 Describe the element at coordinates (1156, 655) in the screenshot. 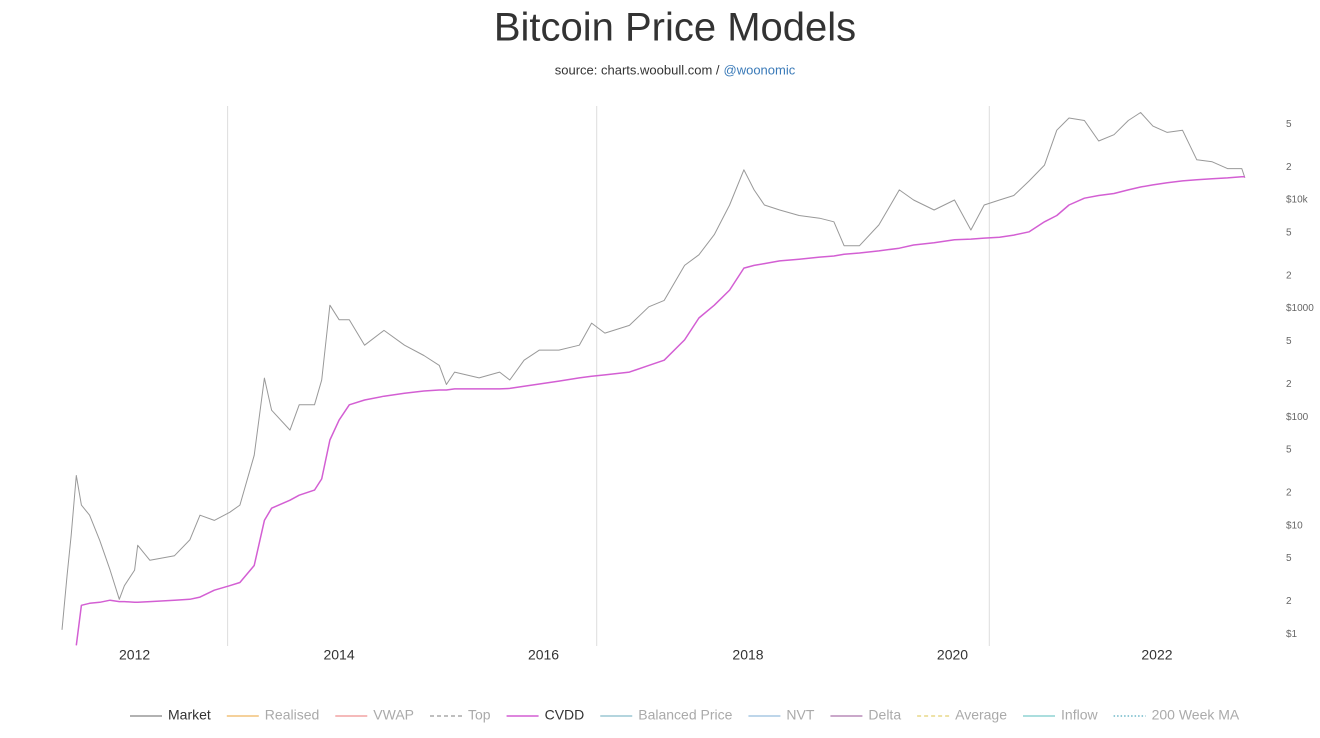

I see `x-tick-label: 2022` at that location.